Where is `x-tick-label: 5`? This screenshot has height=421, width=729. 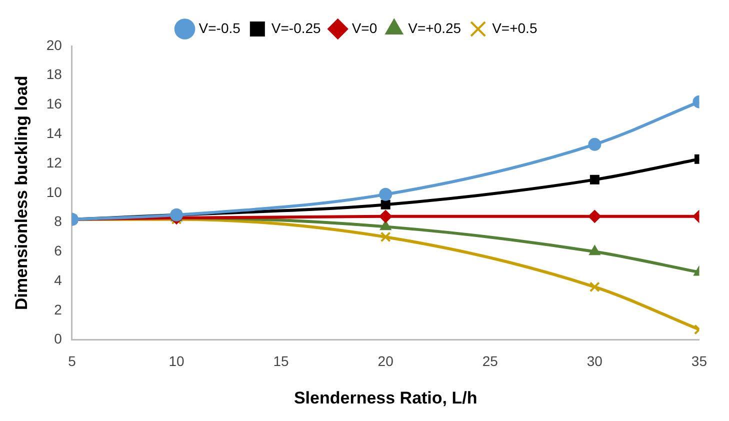
x-tick-label: 5 is located at coordinates (72, 361).